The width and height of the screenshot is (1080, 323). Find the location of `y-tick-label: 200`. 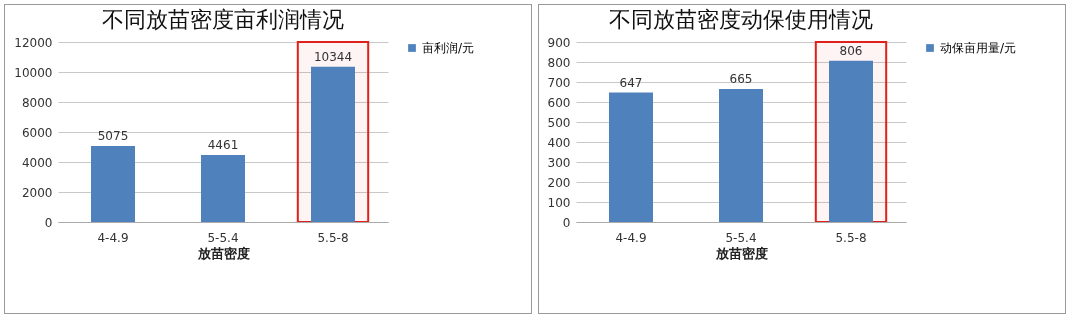

y-tick-label: 200 is located at coordinates (559, 182).